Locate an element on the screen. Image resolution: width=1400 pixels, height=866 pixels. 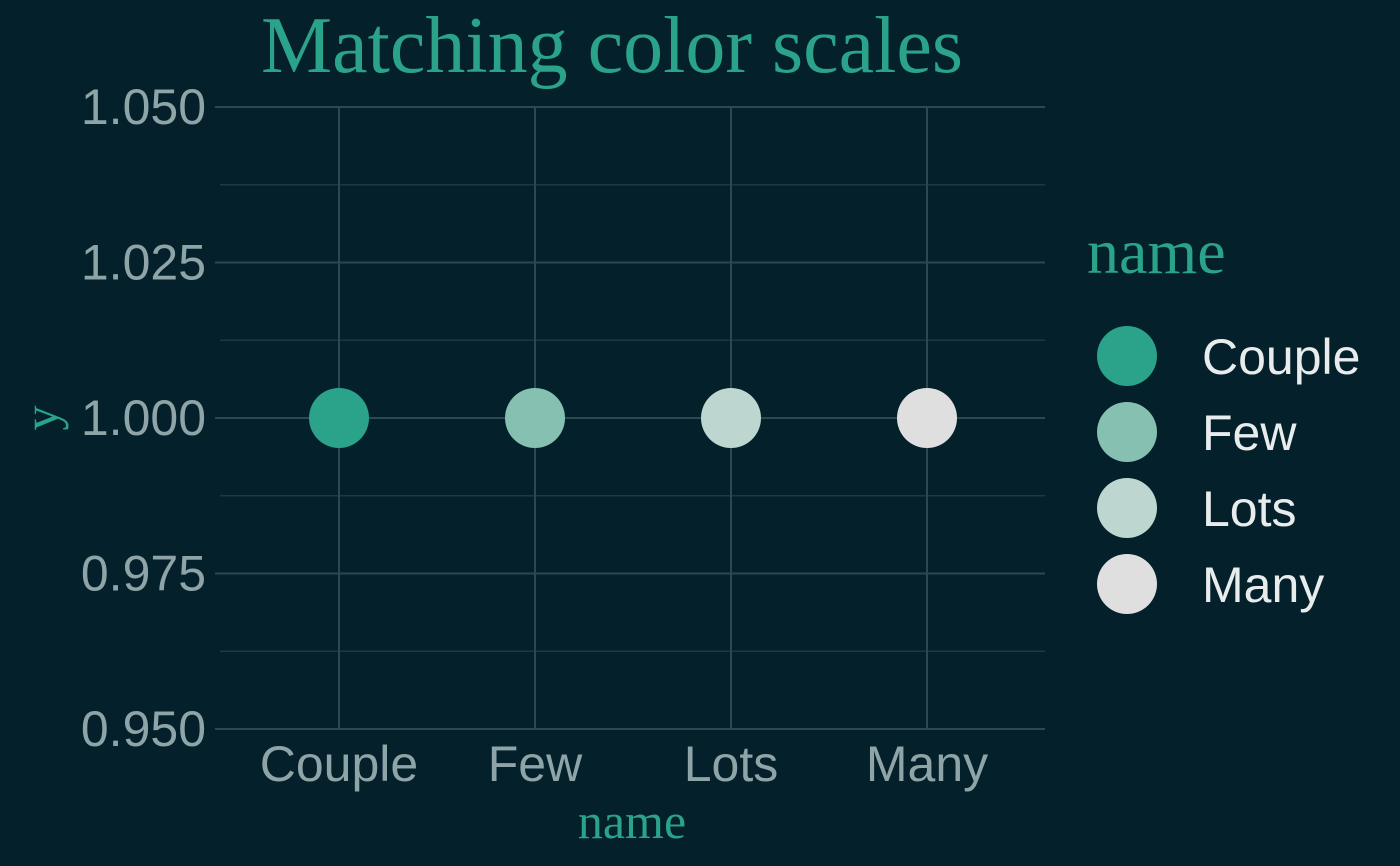
x-tick-label: Few is located at coordinates (535, 764).